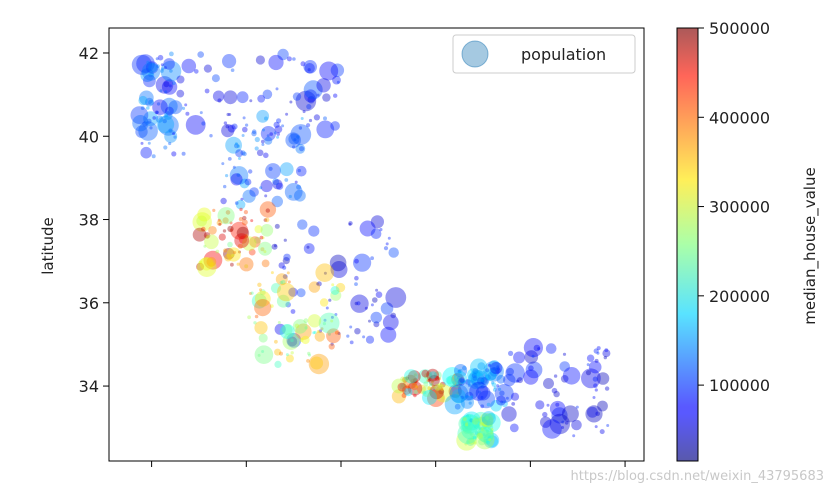 This screenshot has width=832, height=494. Describe the element at coordinates (544, 54) in the screenshot. I see `legend-box` at that location.